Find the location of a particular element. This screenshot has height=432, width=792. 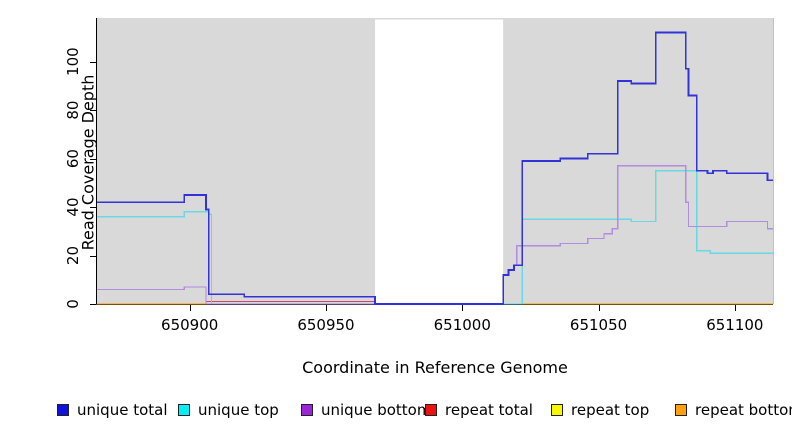

legend-label: repeat bottom is located at coordinates (743, 410).